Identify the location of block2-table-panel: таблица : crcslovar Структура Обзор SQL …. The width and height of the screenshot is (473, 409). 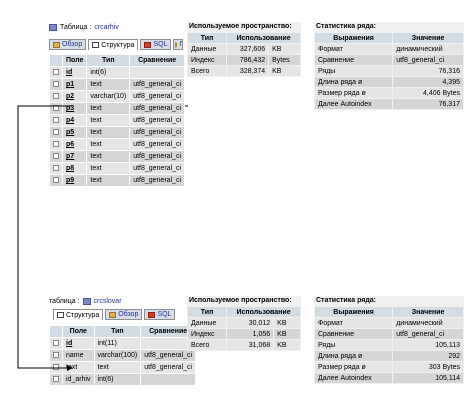
(122, 346).